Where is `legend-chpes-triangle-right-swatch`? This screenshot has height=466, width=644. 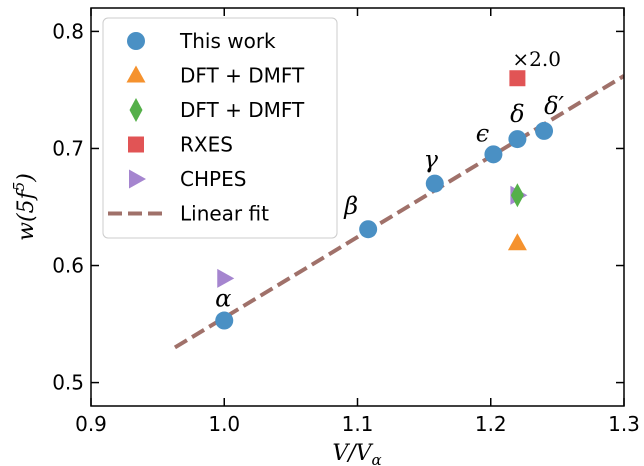 legend-chpes-triangle-right-swatch is located at coordinates (137, 179).